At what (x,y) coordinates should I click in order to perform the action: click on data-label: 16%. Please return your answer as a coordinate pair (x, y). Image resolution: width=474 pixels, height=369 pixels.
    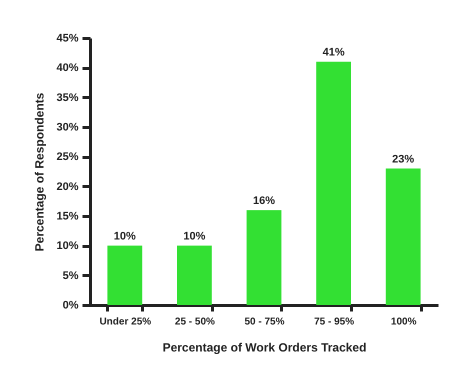
    Looking at the image, I should click on (264, 201).